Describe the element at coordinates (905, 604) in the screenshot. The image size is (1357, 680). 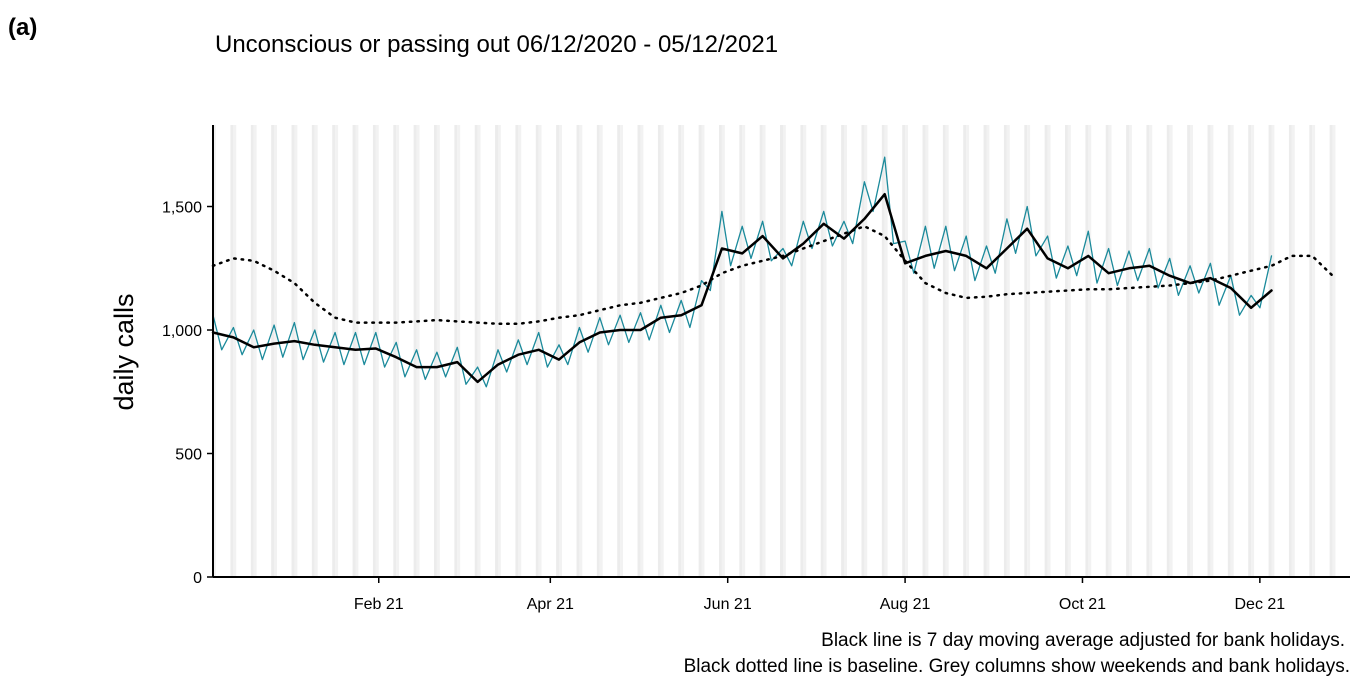
I see `x-tick-label: Aug 21` at that location.